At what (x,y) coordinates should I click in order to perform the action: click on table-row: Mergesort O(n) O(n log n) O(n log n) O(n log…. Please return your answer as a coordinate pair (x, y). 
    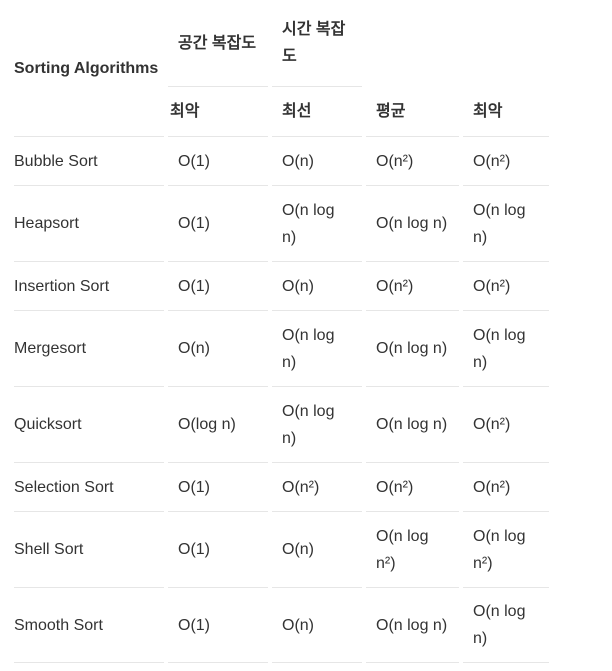
    Looking at the image, I should click on (281, 349).